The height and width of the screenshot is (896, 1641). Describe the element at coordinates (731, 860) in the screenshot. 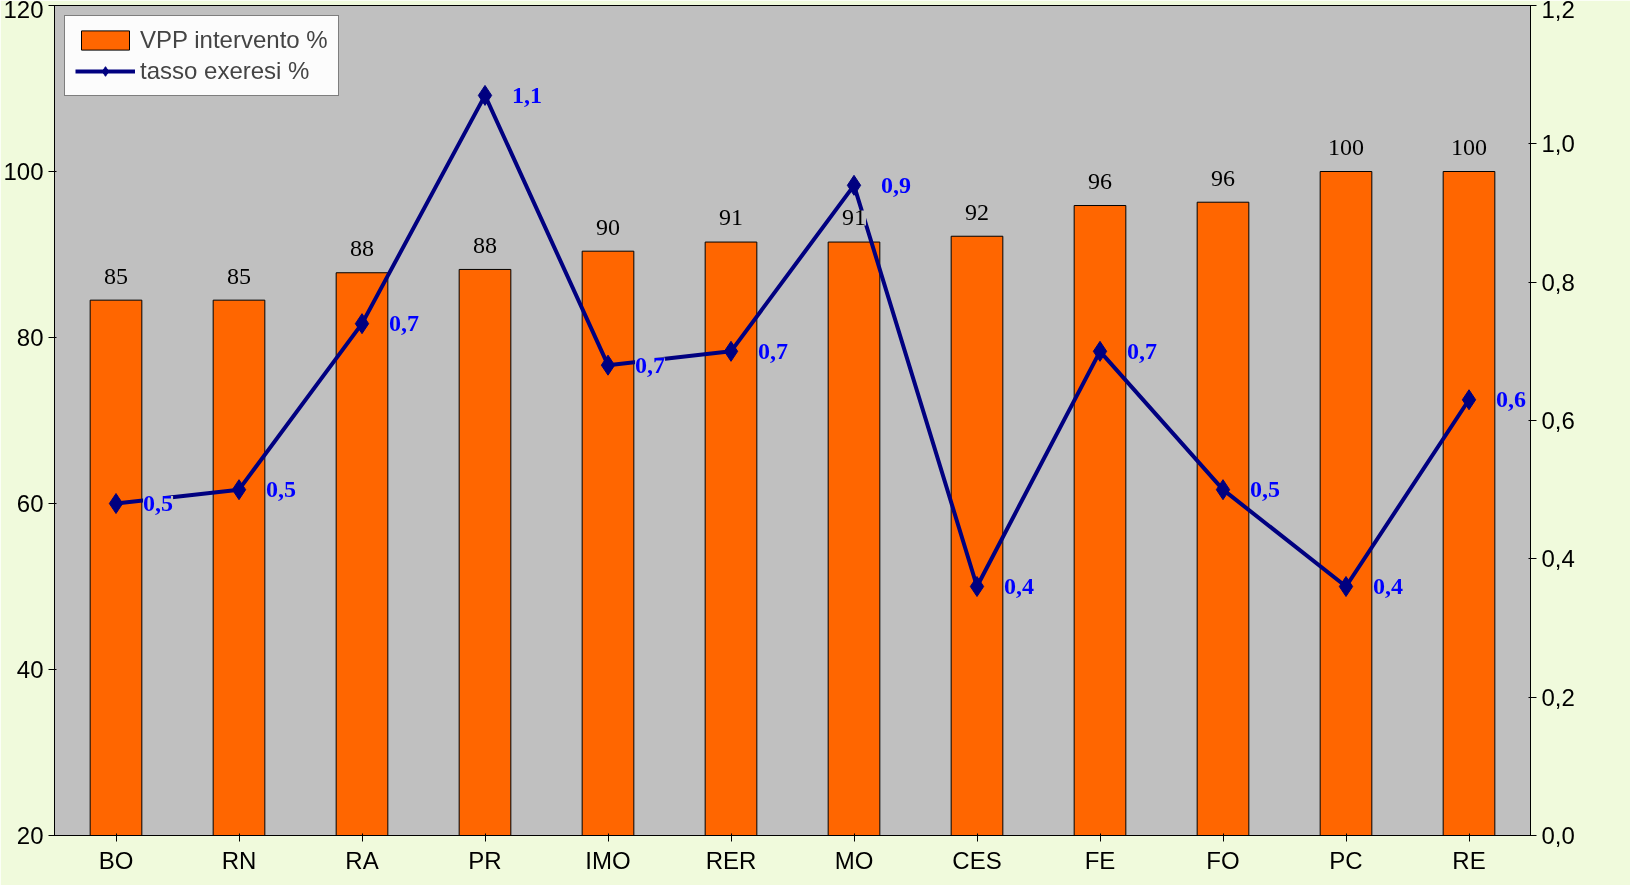

I see `x-tick-label: RER` at that location.